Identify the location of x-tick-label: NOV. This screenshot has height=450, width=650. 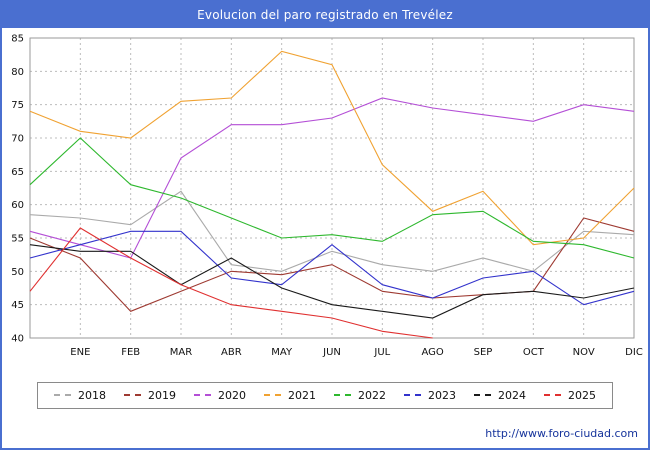
(584, 352).